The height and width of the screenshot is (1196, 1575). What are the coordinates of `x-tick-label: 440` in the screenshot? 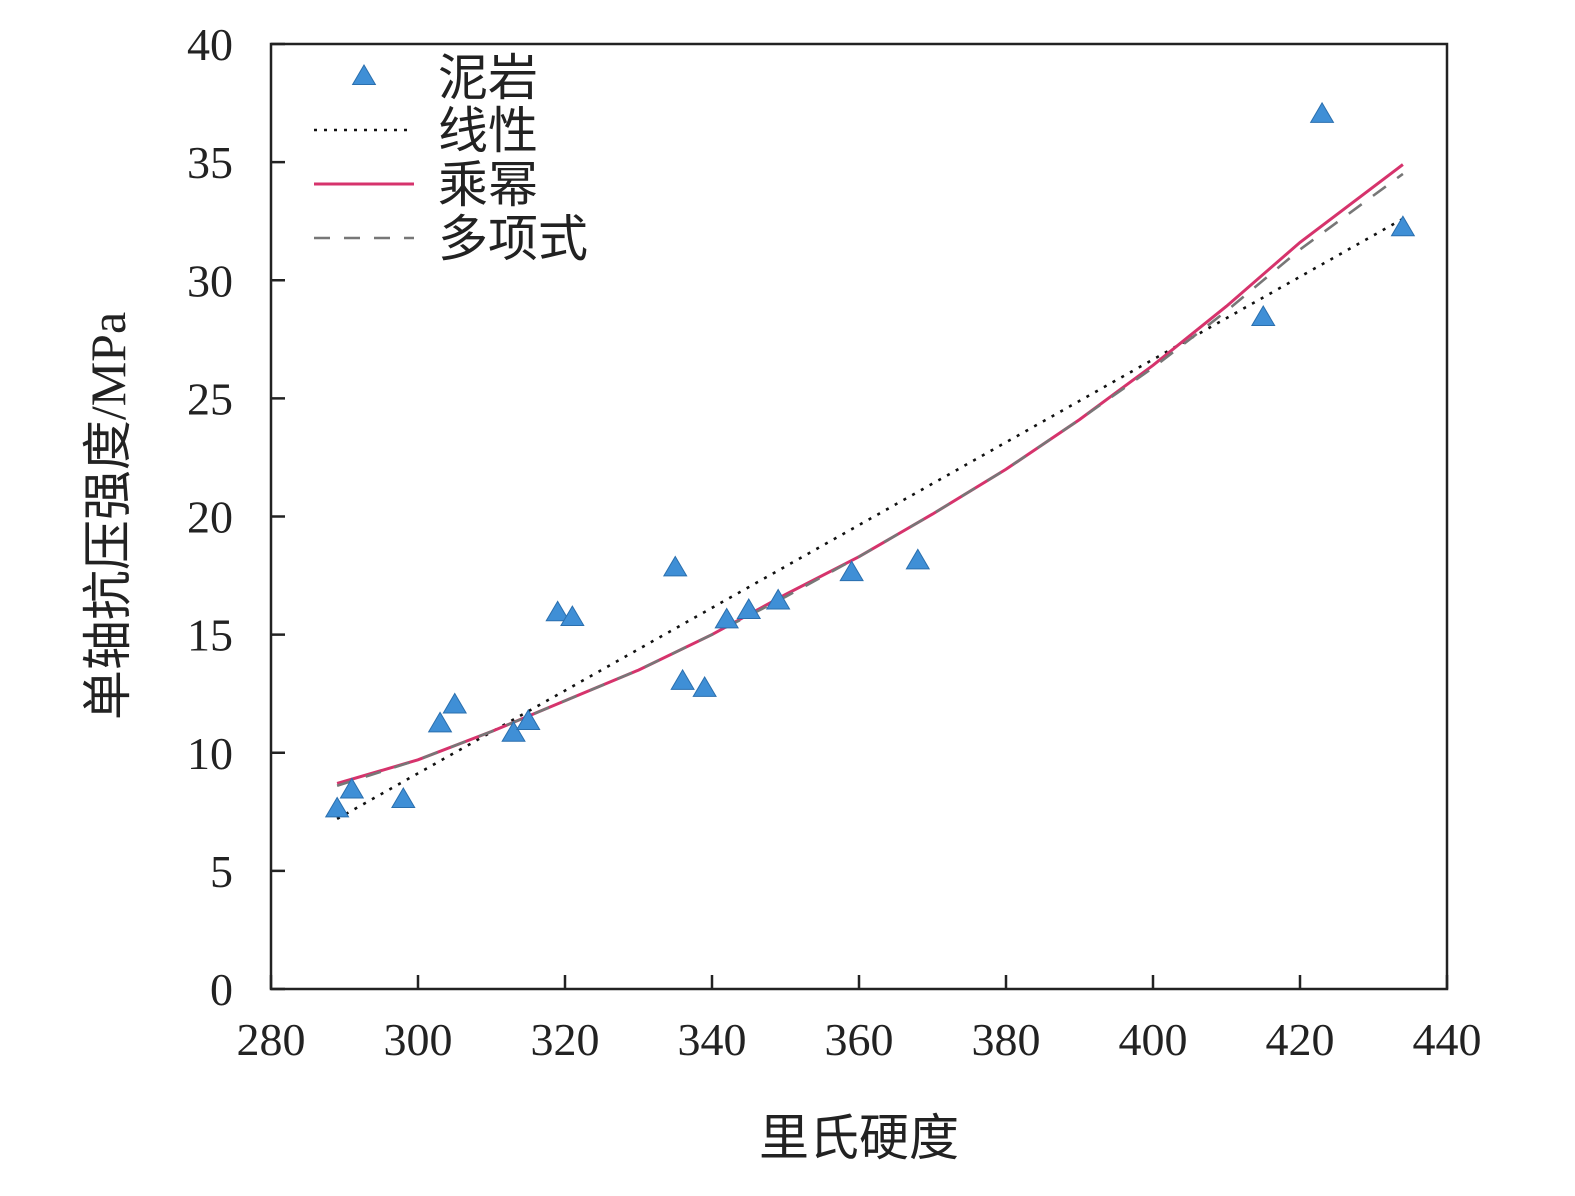 It's located at (1447, 1039).